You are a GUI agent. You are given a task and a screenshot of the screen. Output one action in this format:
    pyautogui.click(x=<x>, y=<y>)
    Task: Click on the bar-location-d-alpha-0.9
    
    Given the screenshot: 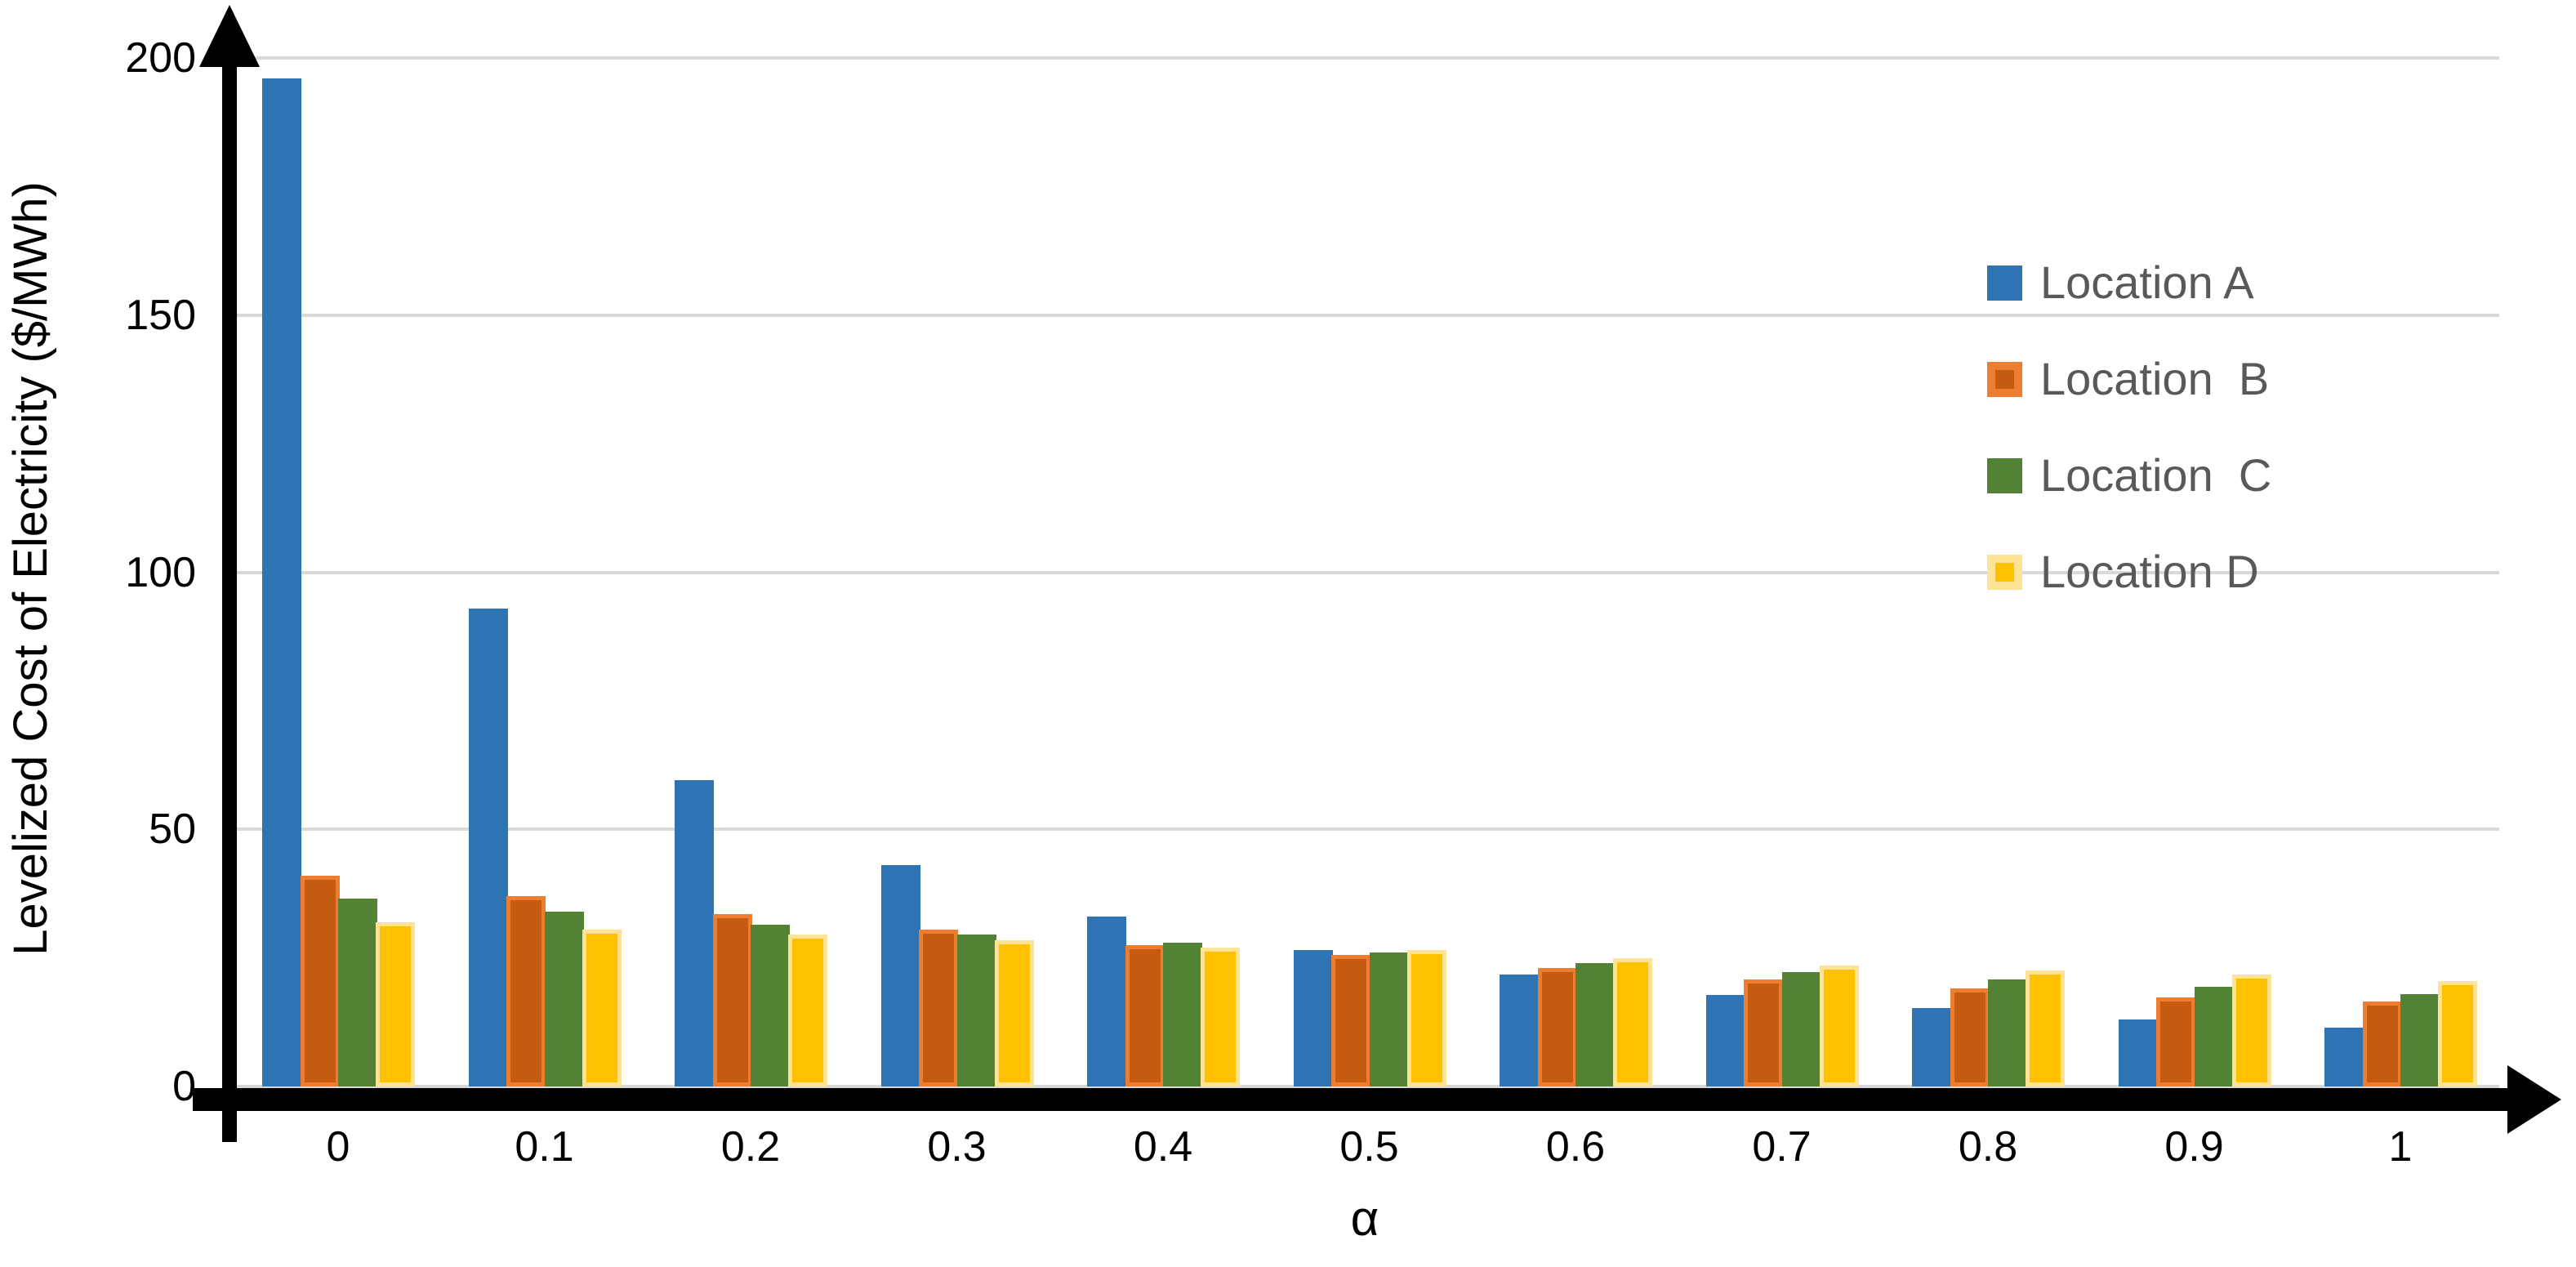 What is the action you would take?
    pyautogui.click(x=2251, y=1030)
    